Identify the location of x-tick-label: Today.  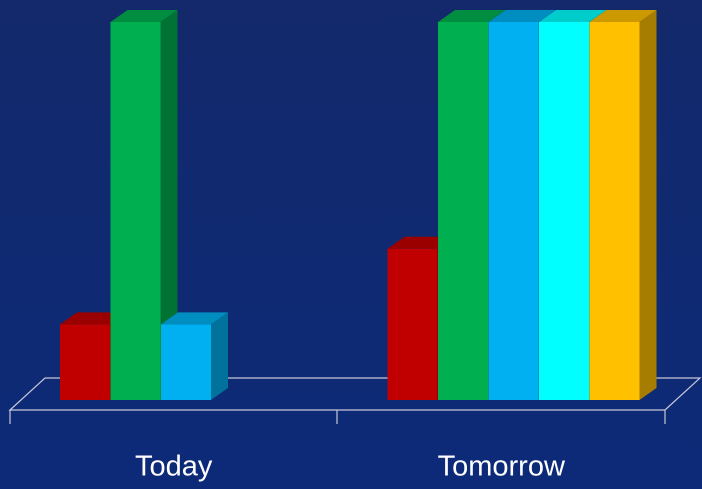
(174, 467).